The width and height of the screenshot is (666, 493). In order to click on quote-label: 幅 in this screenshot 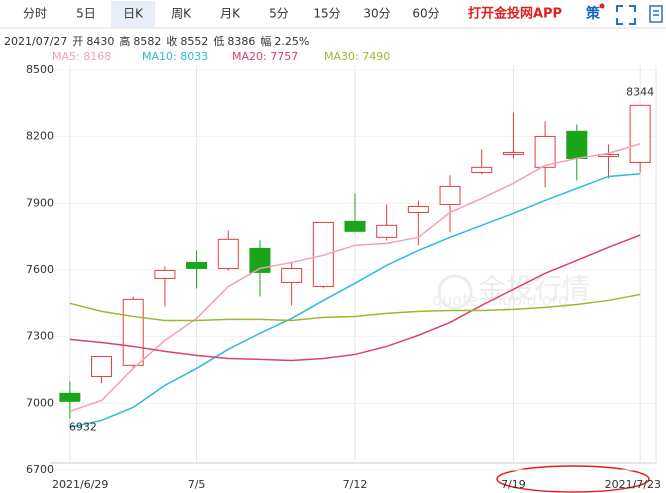, I will do `click(265, 41)`.